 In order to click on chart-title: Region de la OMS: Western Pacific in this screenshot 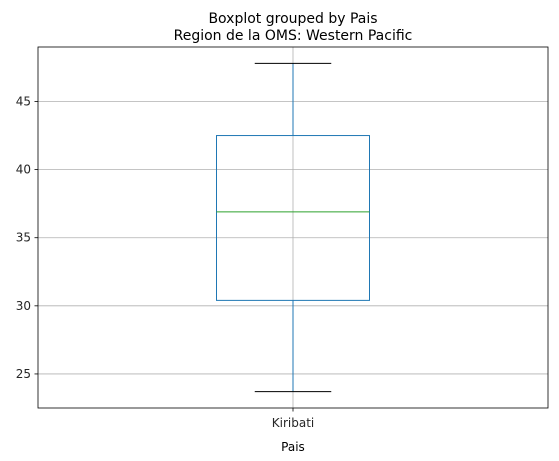, I will do `click(293, 36)`.